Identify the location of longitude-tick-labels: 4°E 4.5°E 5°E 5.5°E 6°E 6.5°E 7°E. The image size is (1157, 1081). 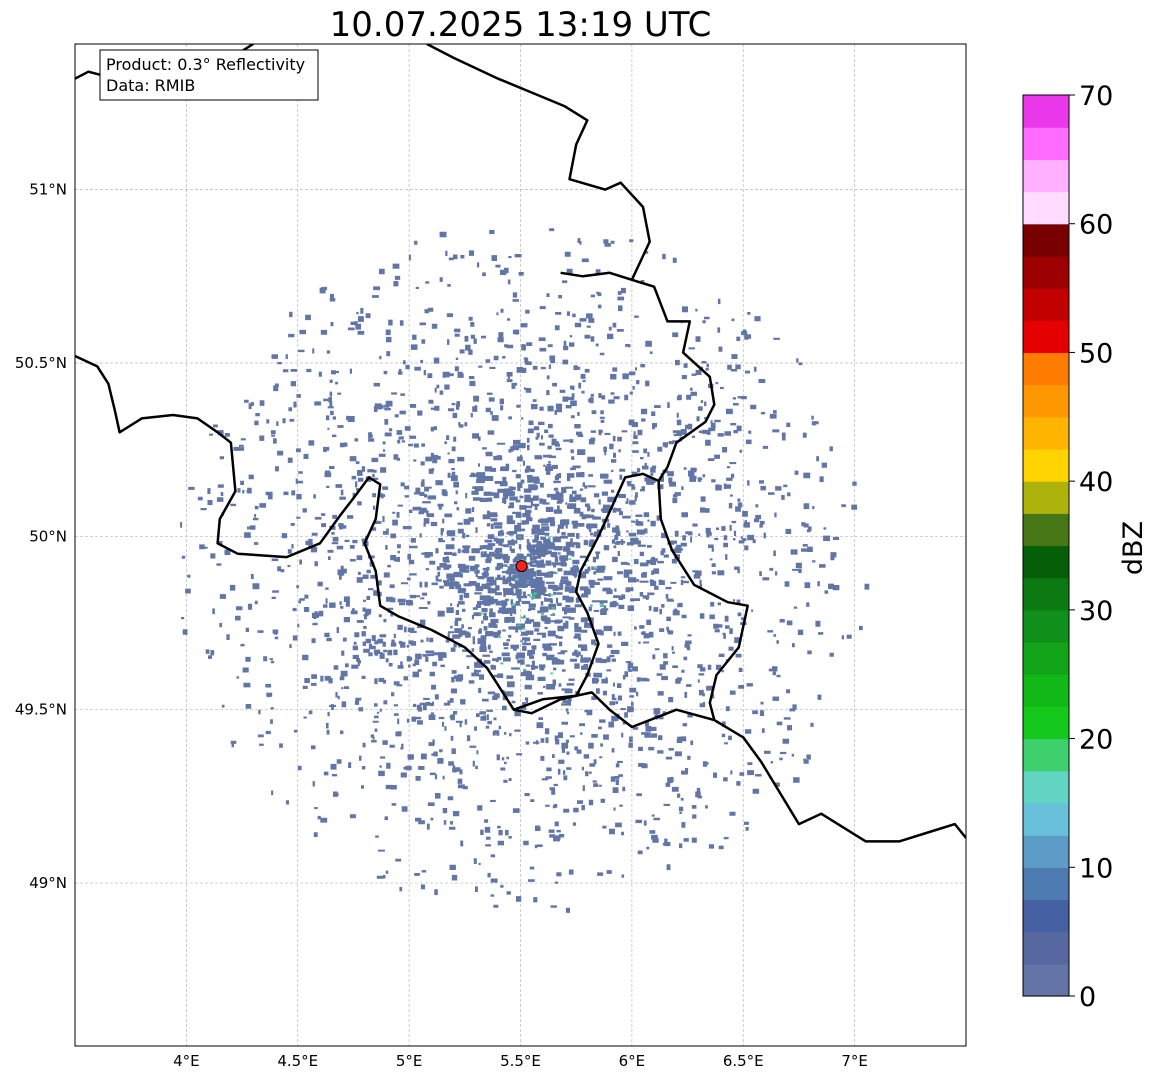
(520, 1061).